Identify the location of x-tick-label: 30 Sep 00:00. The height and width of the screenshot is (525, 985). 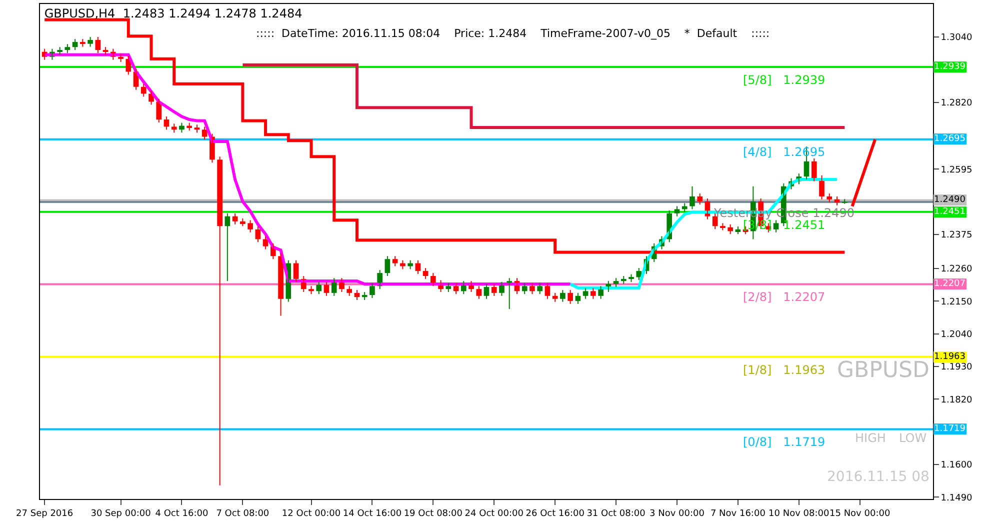
(121, 513).